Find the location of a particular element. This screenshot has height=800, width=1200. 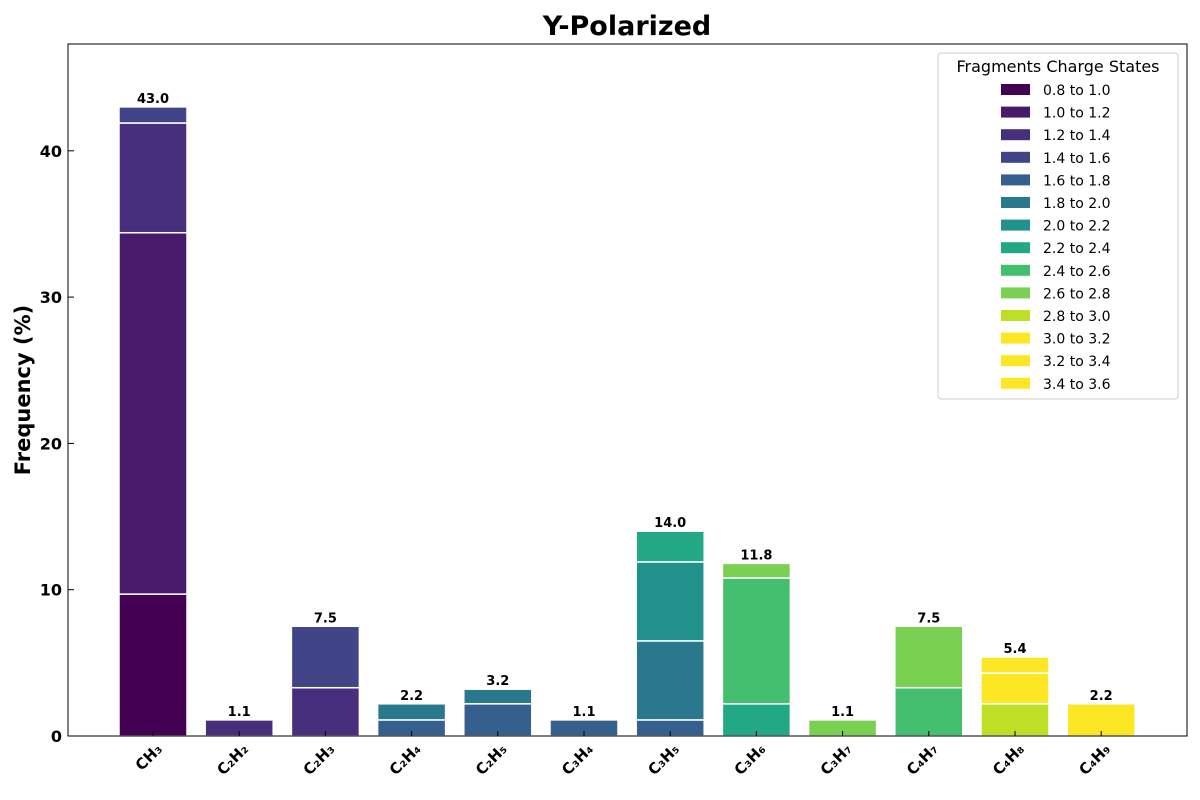

y-tick-label: 0 is located at coordinates (56, 736).